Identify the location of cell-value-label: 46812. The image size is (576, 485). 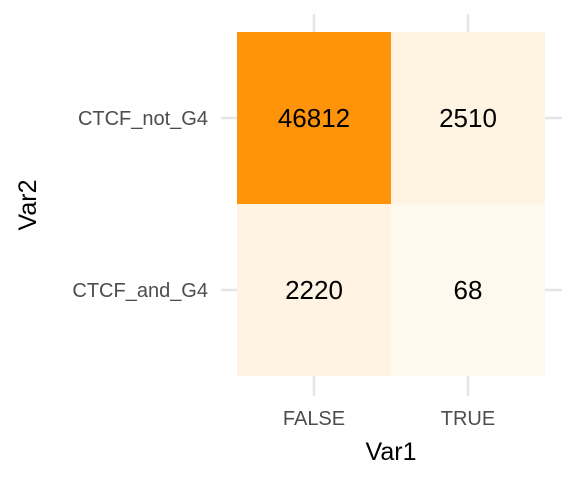
(314, 118).